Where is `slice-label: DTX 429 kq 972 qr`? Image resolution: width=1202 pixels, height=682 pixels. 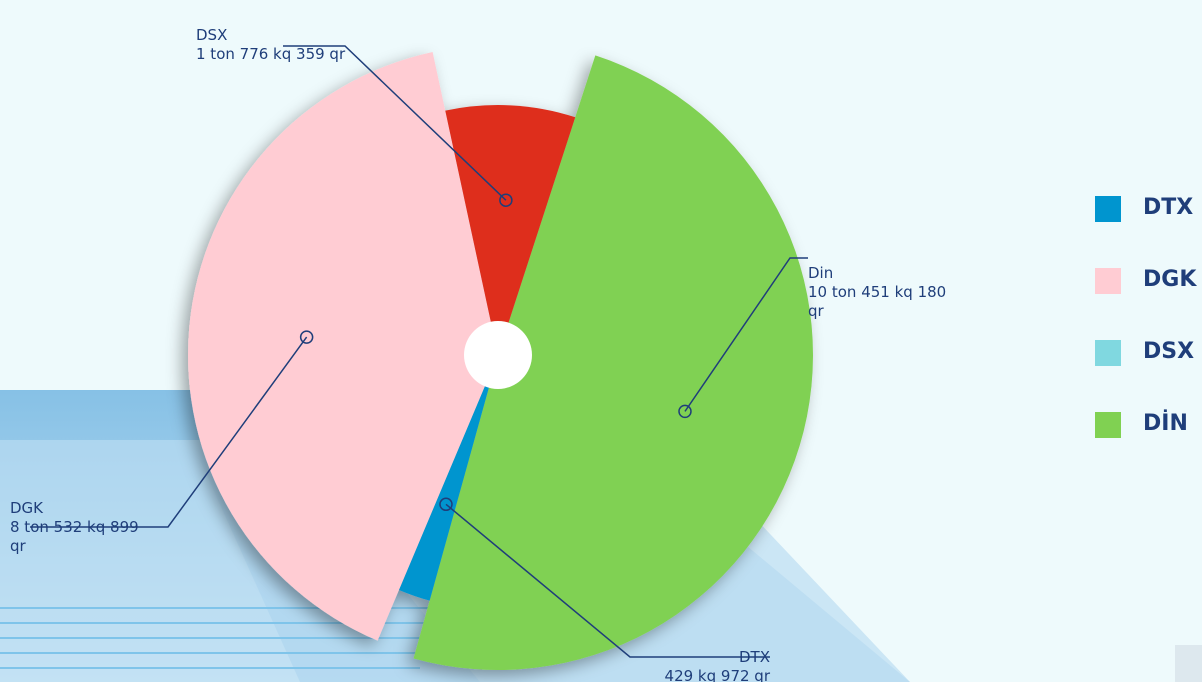
slice-label: DTX 429 kq 972 qr is located at coordinates (695, 665).